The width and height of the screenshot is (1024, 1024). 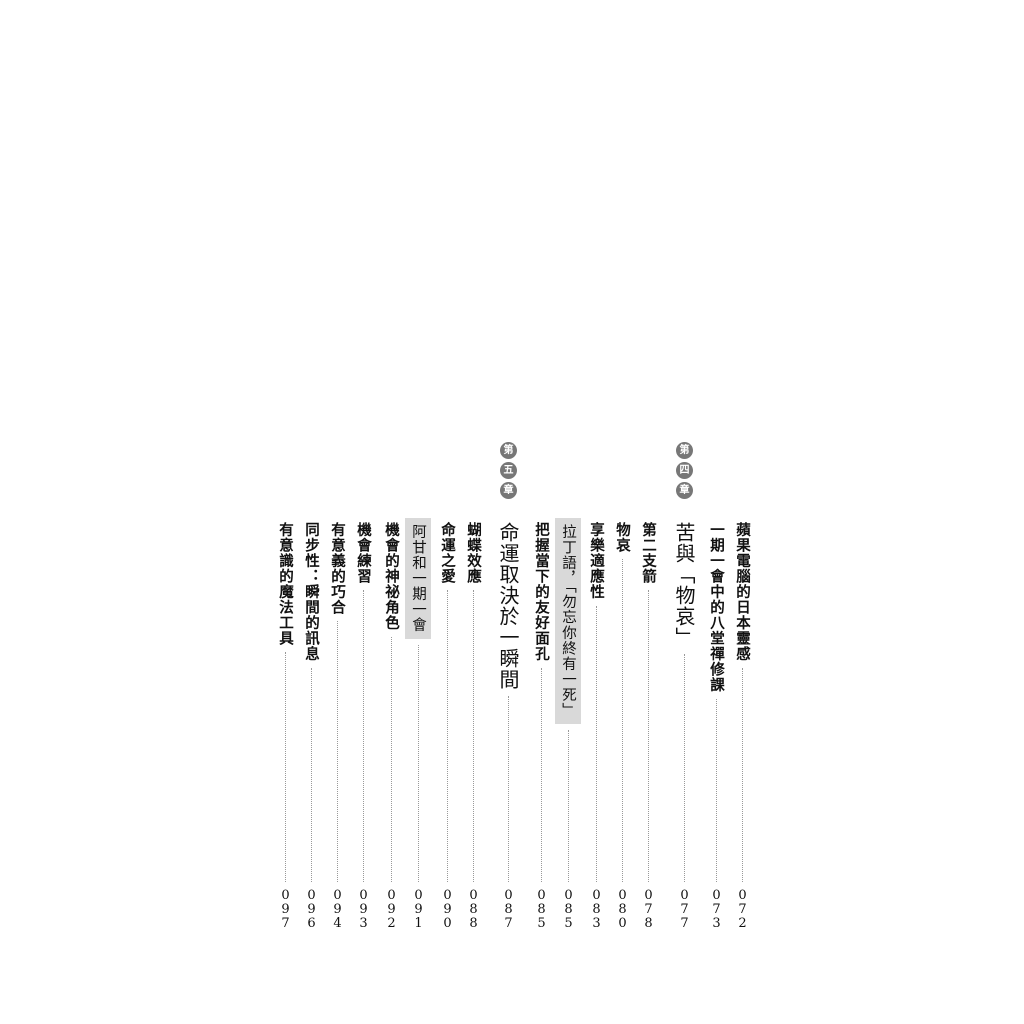 I want to click on chapter-badge: 第四章, so click(x=685, y=470).